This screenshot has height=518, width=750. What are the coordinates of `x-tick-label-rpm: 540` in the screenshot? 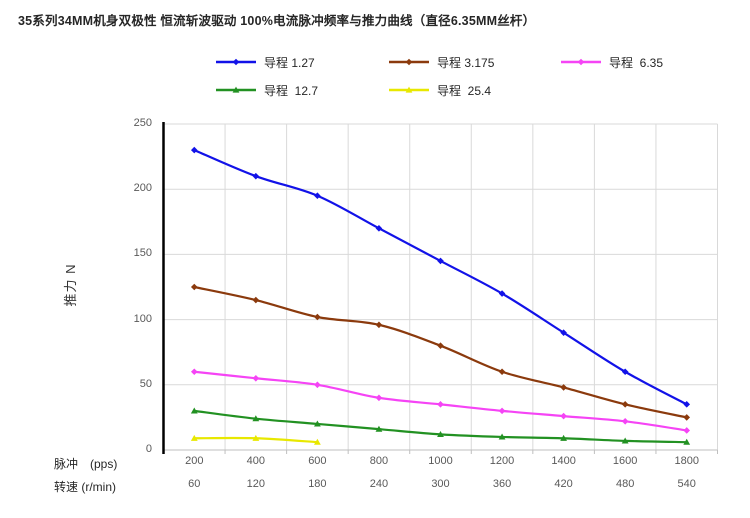 It's located at (686, 484).